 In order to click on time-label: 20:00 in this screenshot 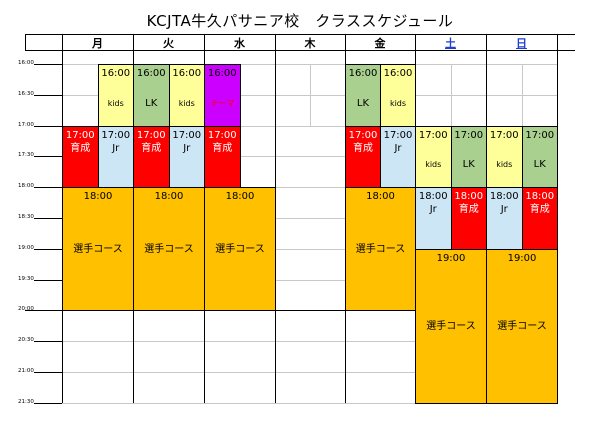, I will do `click(26, 309)`.